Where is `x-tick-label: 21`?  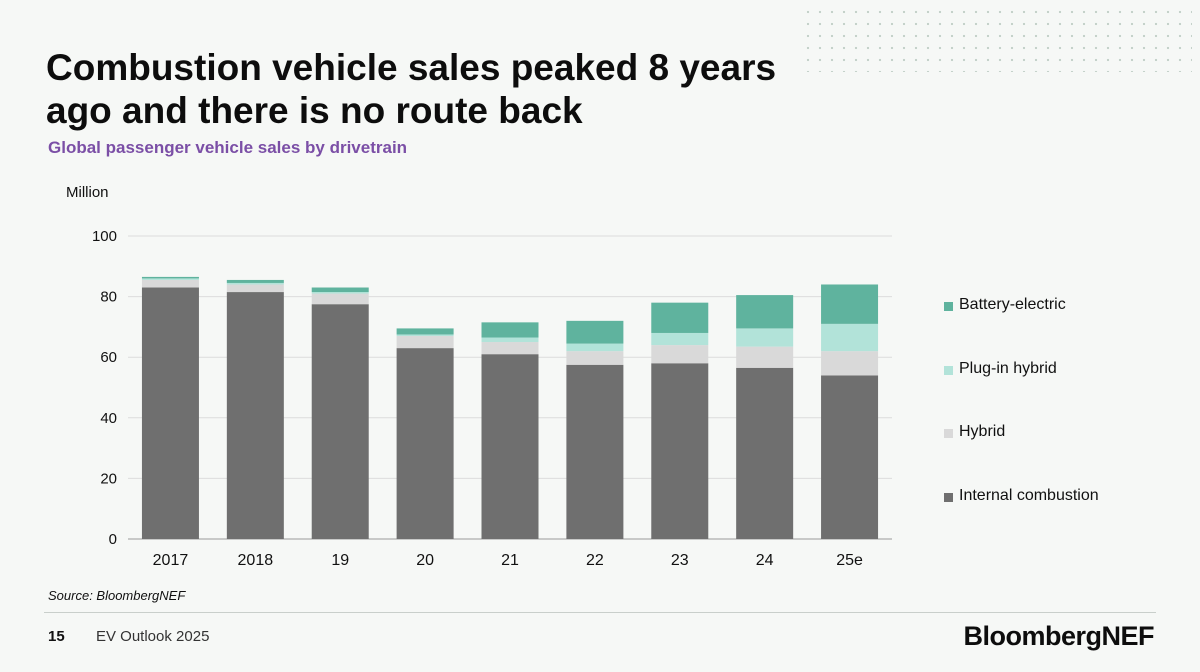 x-tick-label: 21 is located at coordinates (510, 560).